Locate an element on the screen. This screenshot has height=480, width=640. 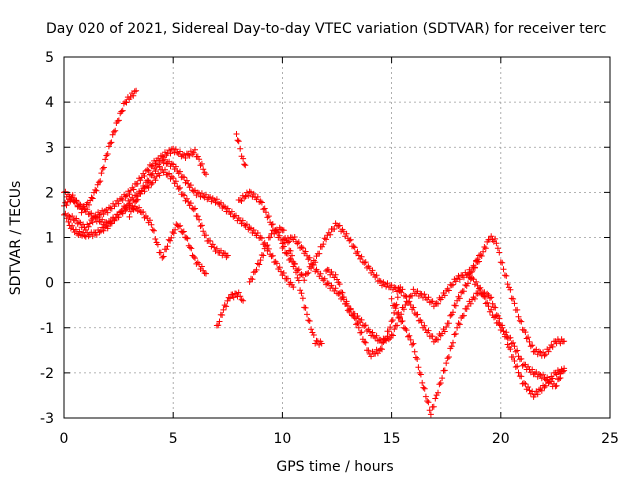
y-tick-labels: -3 -2 -1 0 1 2 3 4 5 is located at coordinates (47, 238).